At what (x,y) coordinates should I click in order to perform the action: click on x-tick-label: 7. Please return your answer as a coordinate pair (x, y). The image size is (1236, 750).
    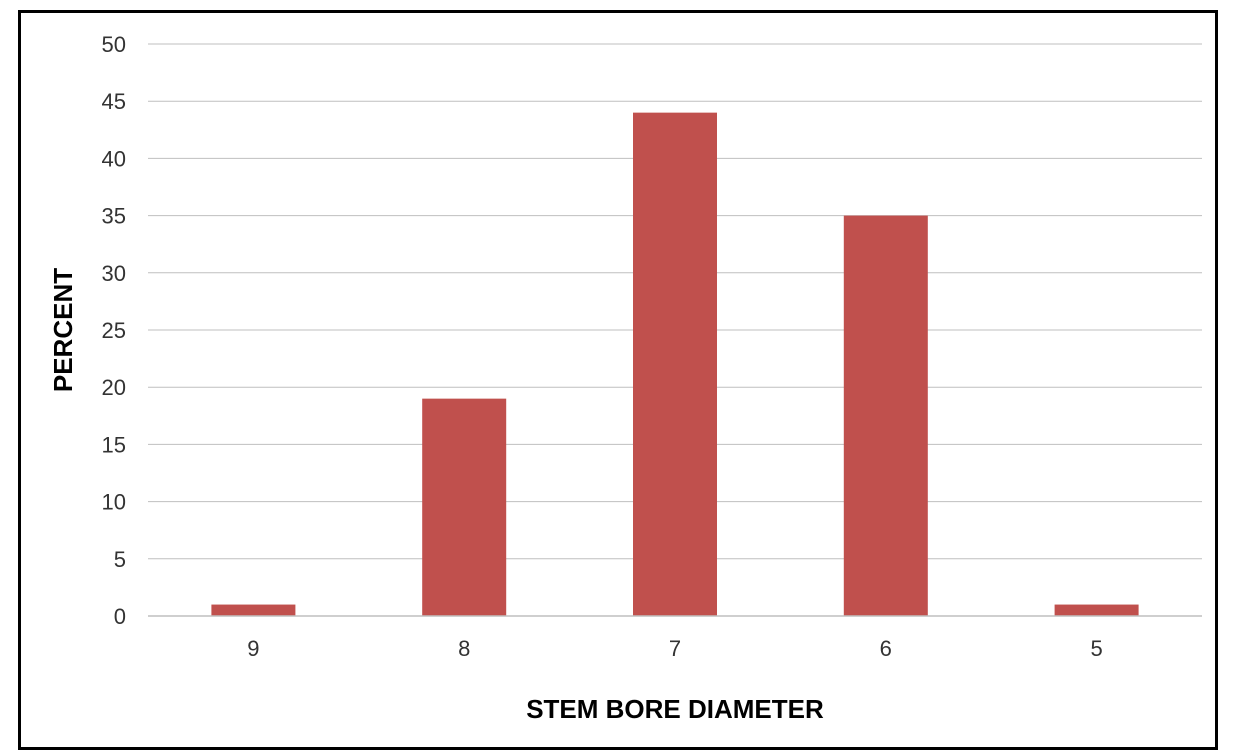
    Looking at the image, I should click on (675, 648).